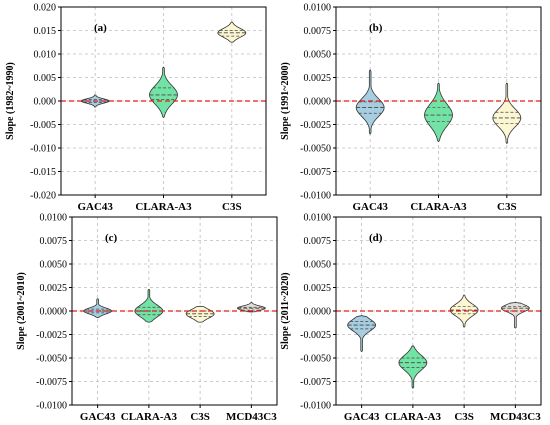 This screenshot has width=550, height=425. I want to click on y-tick-label: -0.005, so click(43, 125).